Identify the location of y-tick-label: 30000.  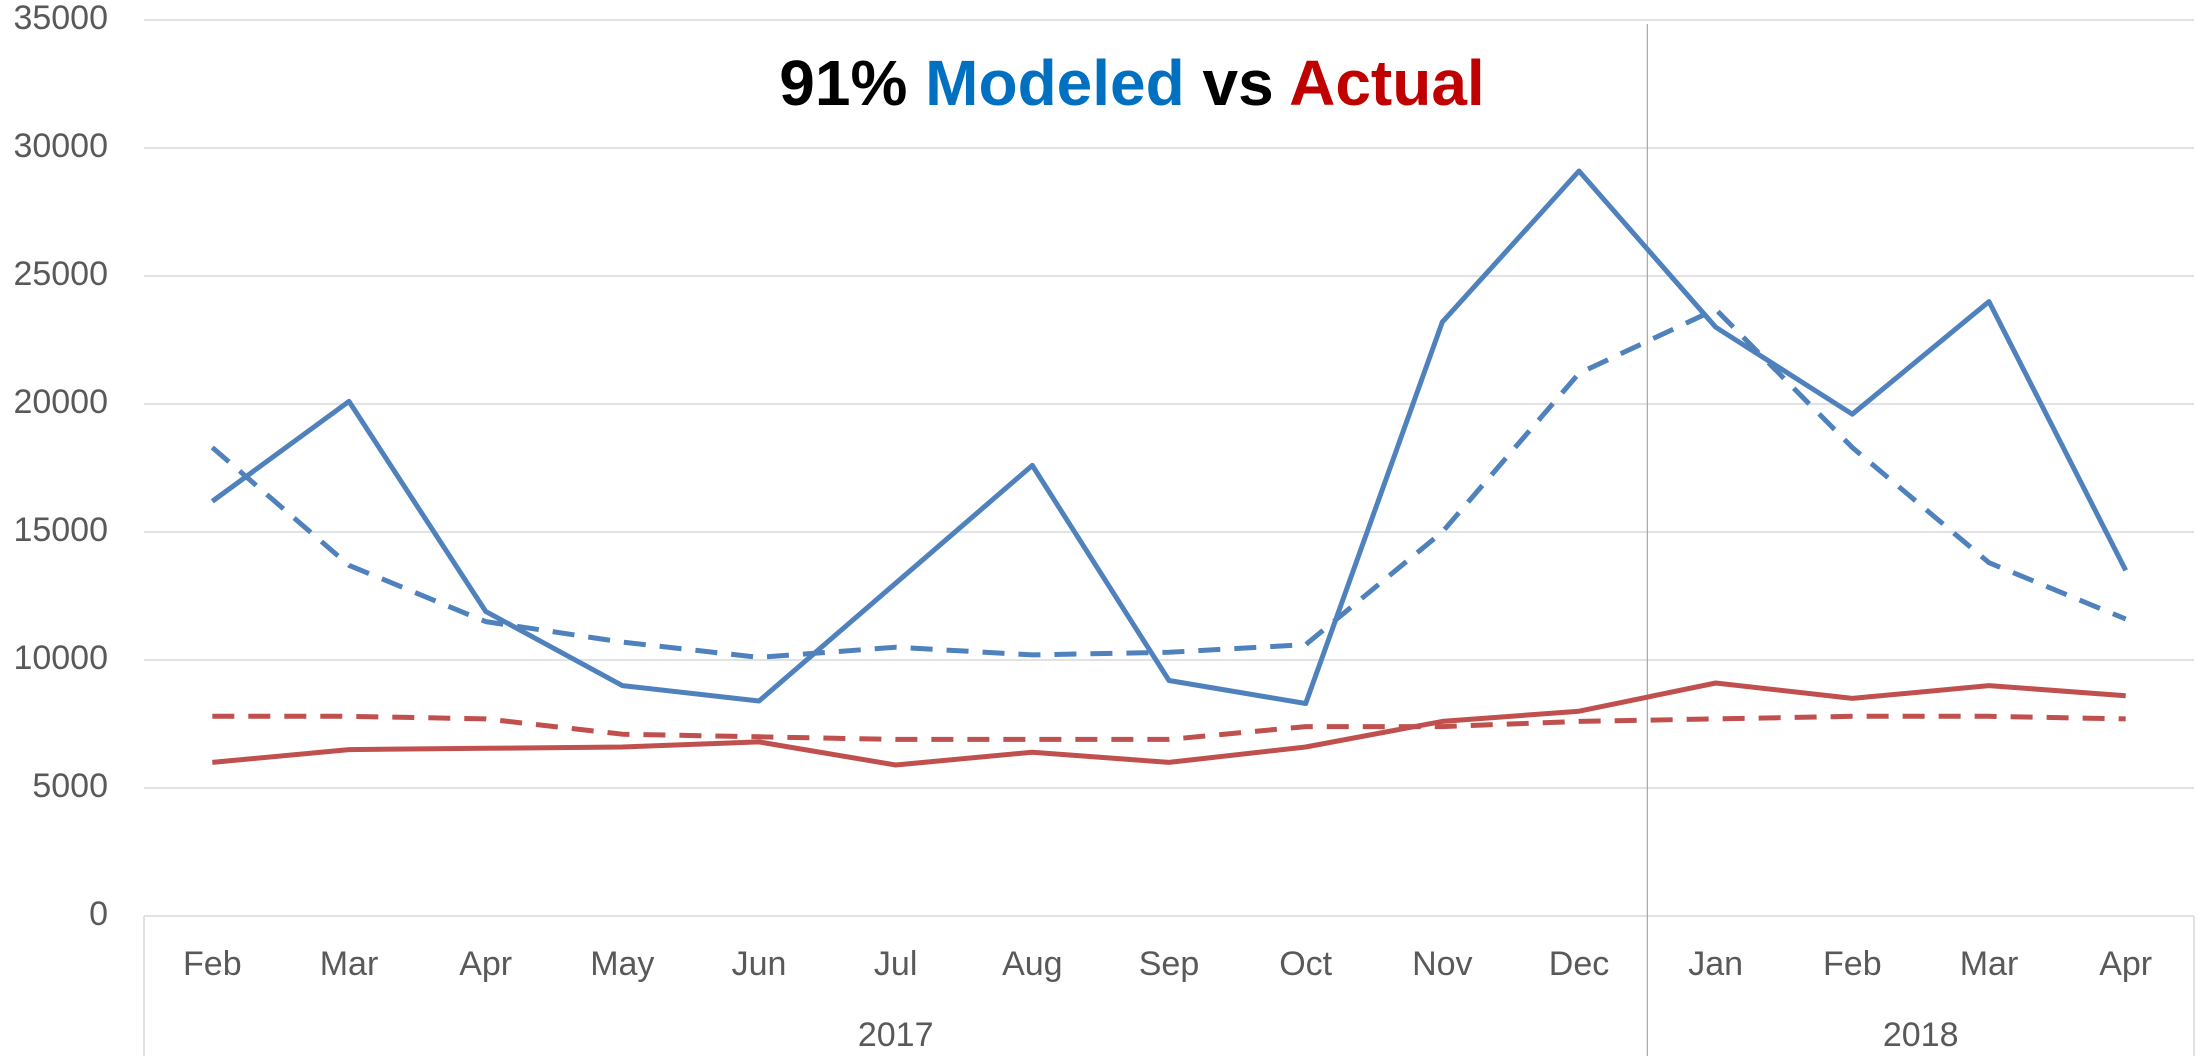
(60, 146).